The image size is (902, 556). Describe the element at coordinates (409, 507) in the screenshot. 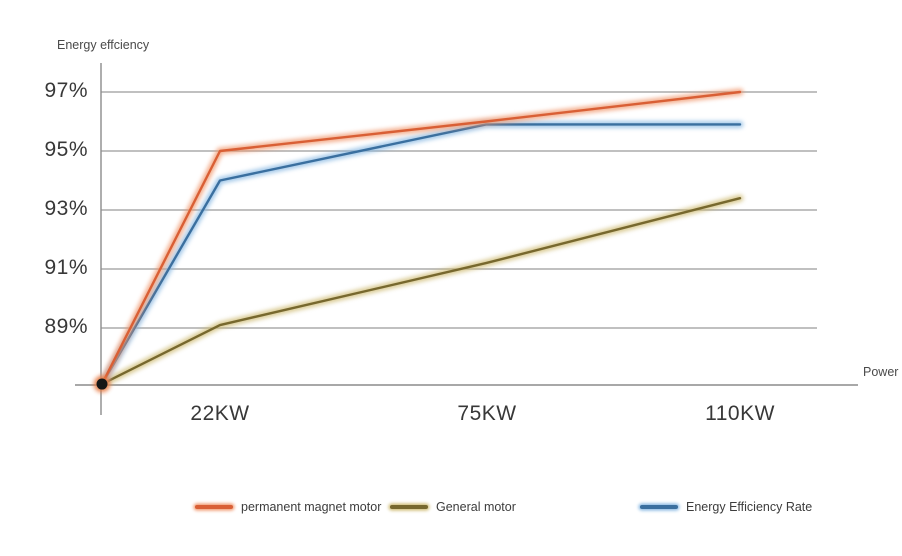

I see `legend-swatch-general-motor` at that location.